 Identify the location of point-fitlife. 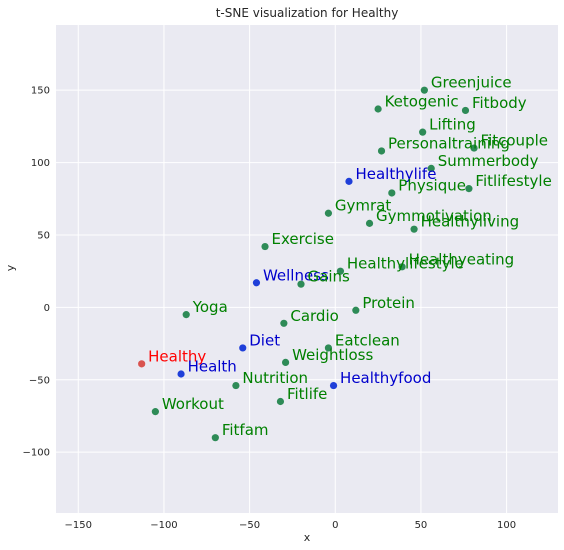
(280, 401).